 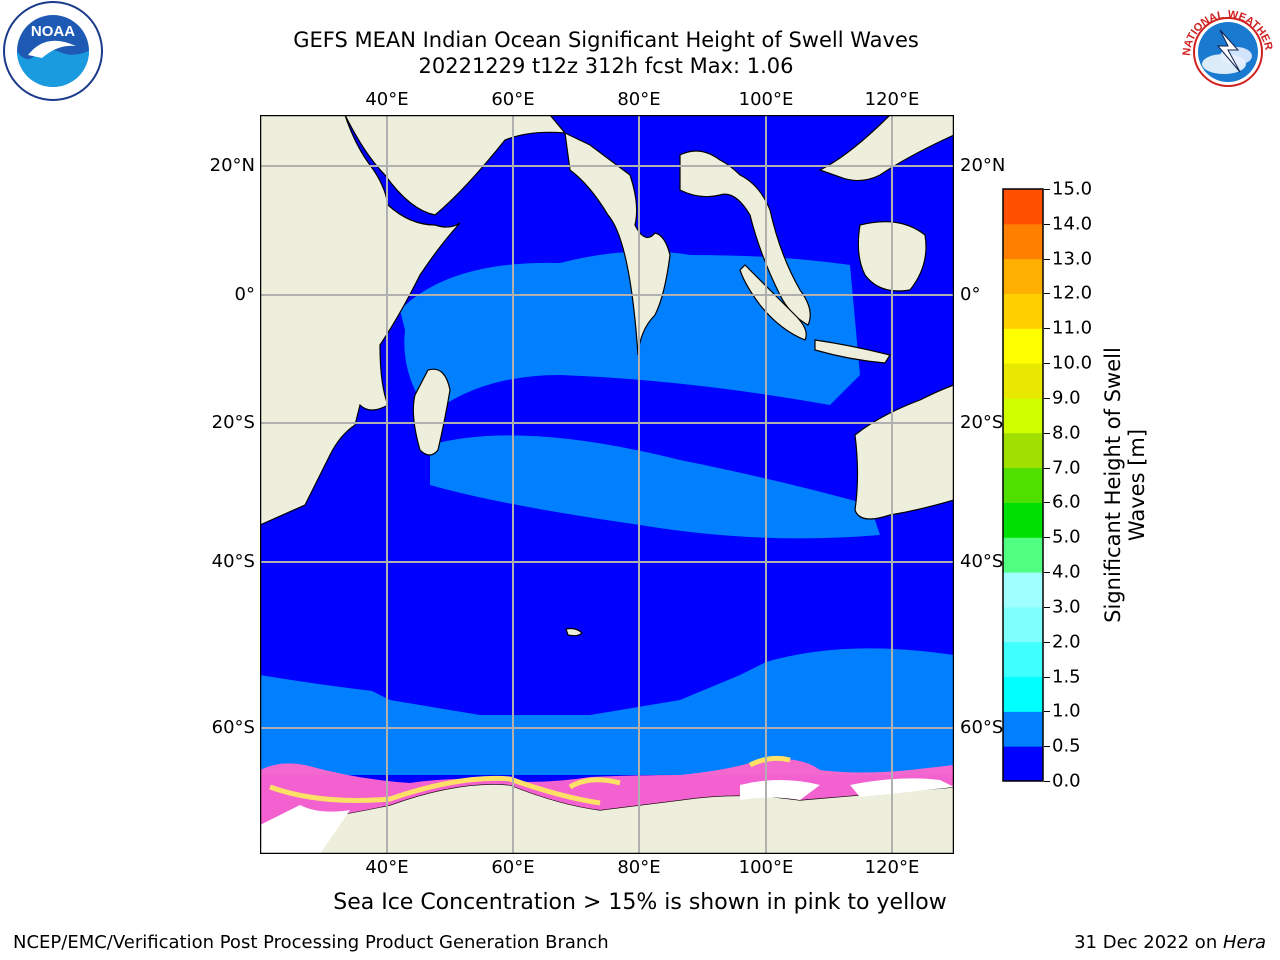 What do you see at coordinates (1072, 224) in the screenshot?
I see `colorbar-tick-label: 14.0` at bounding box center [1072, 224].